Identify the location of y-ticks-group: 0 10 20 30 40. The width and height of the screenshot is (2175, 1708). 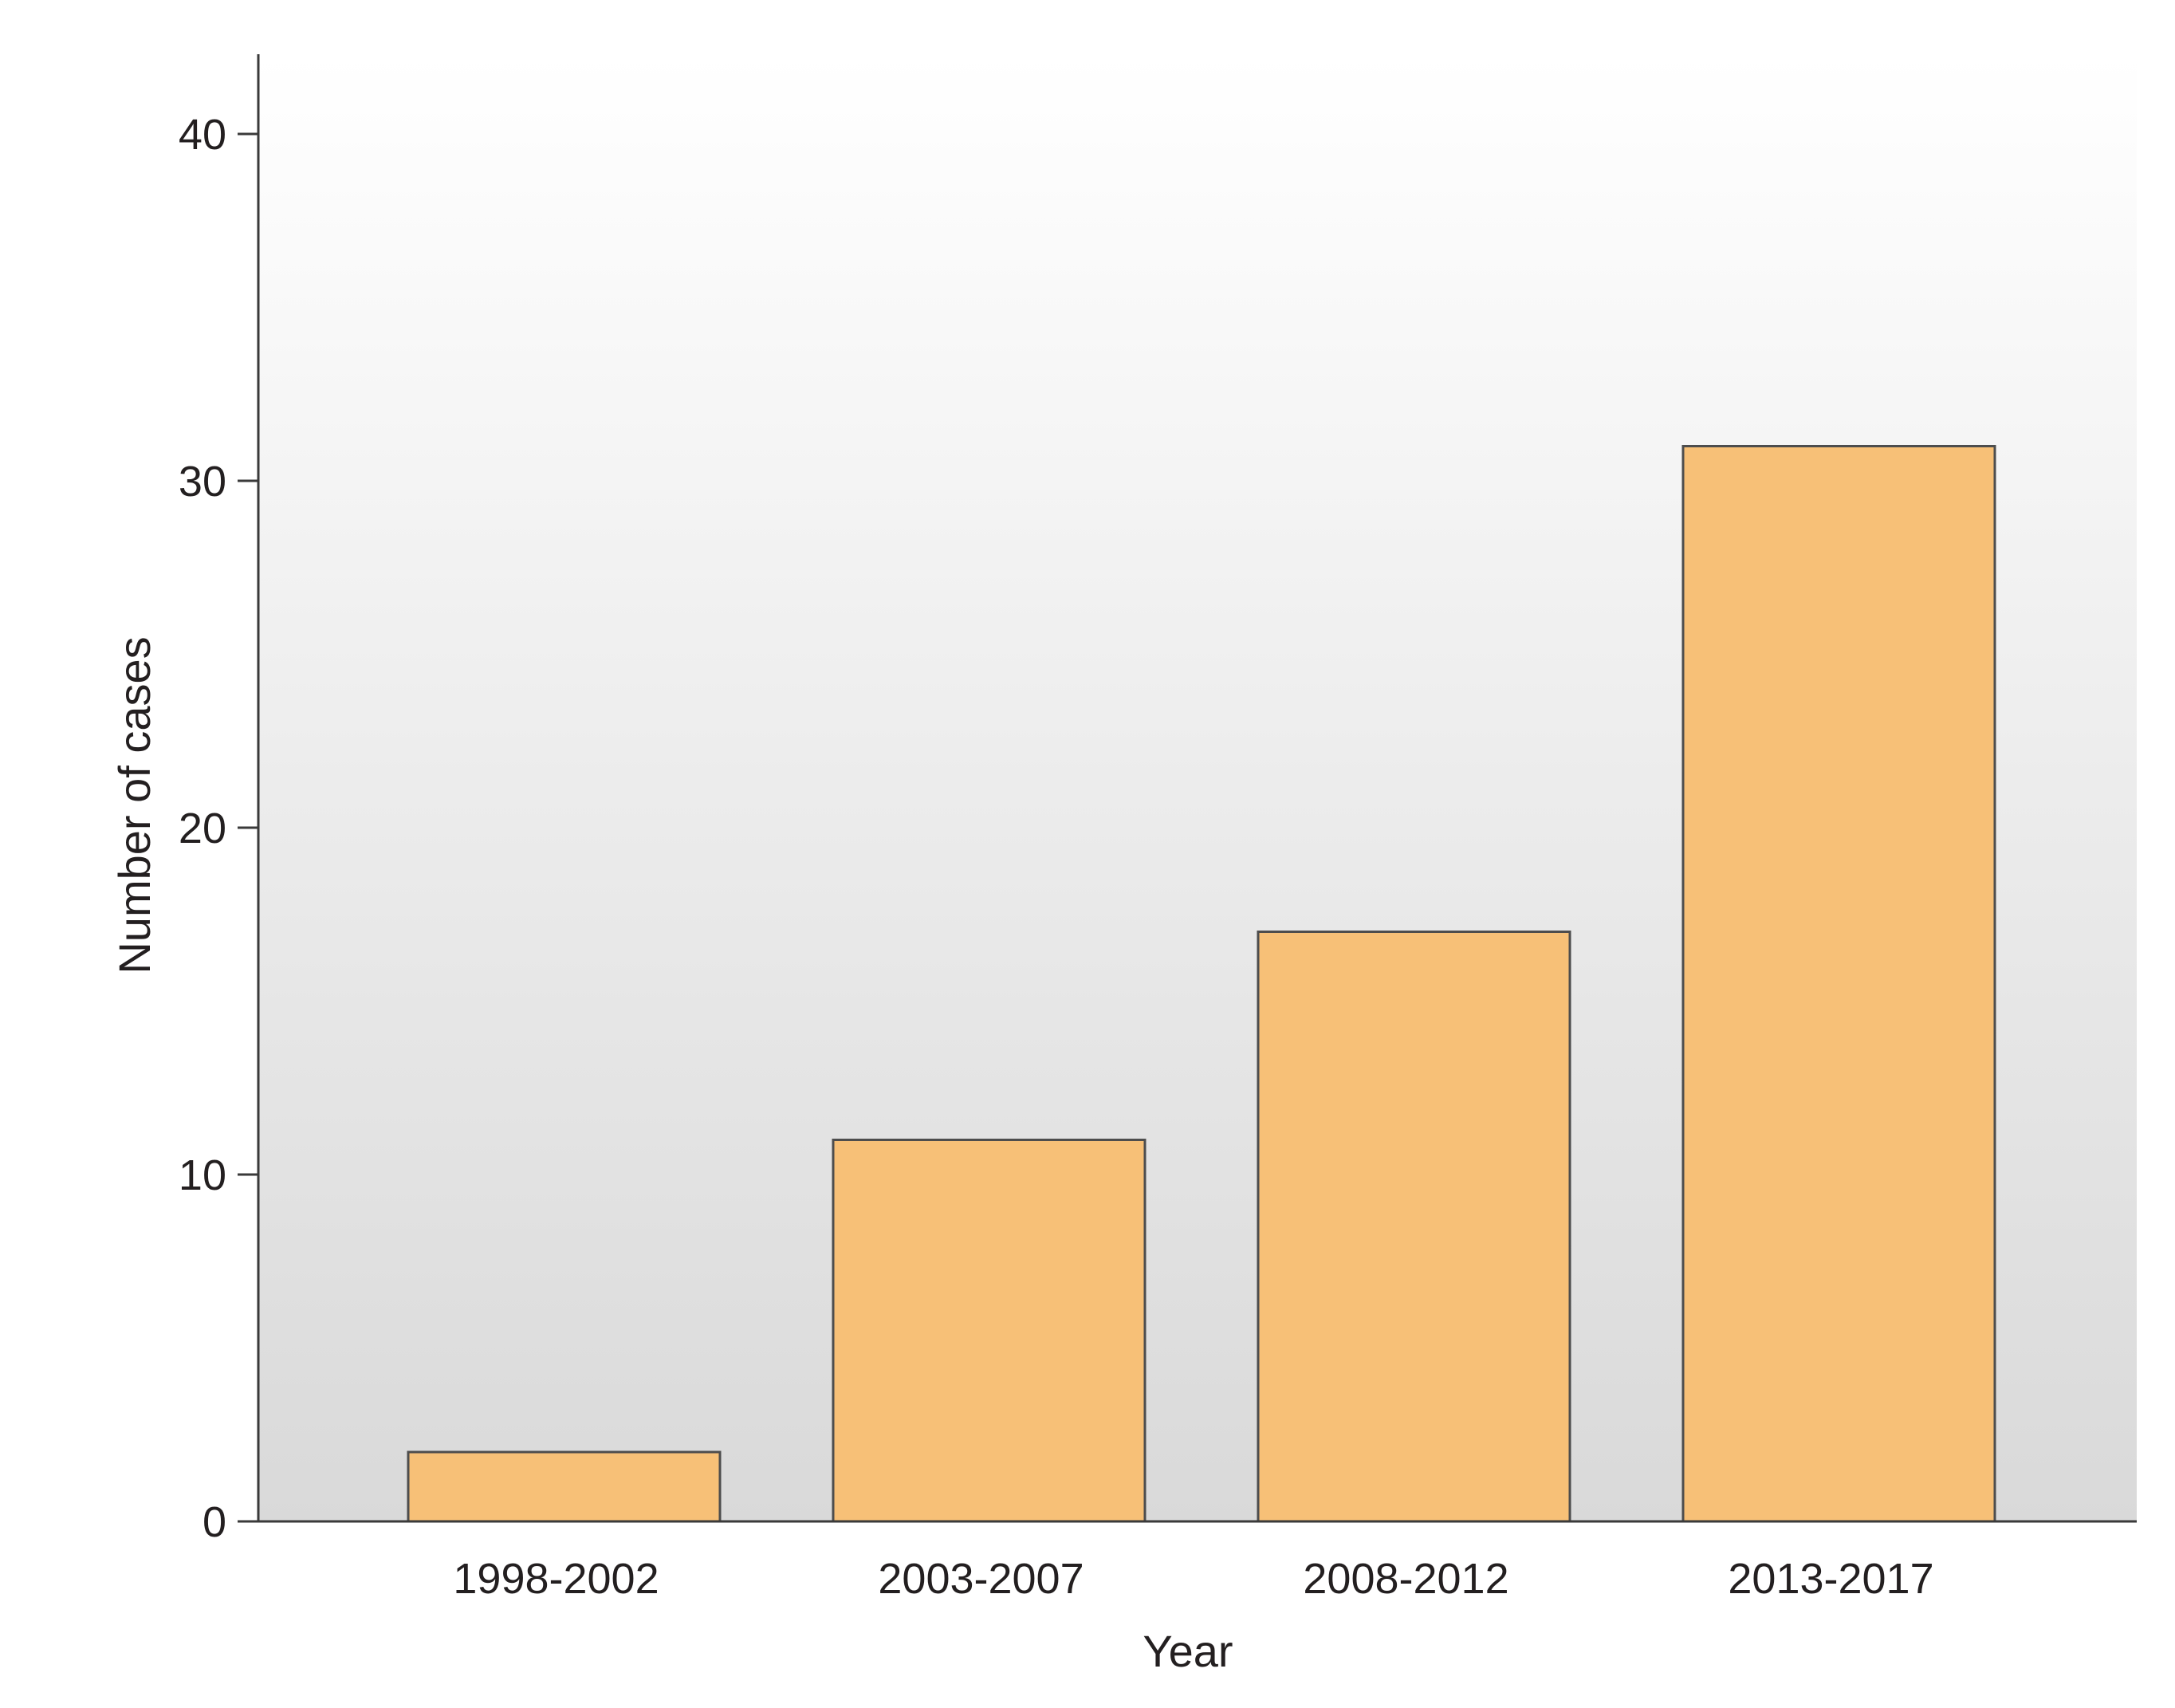
(218, 828).